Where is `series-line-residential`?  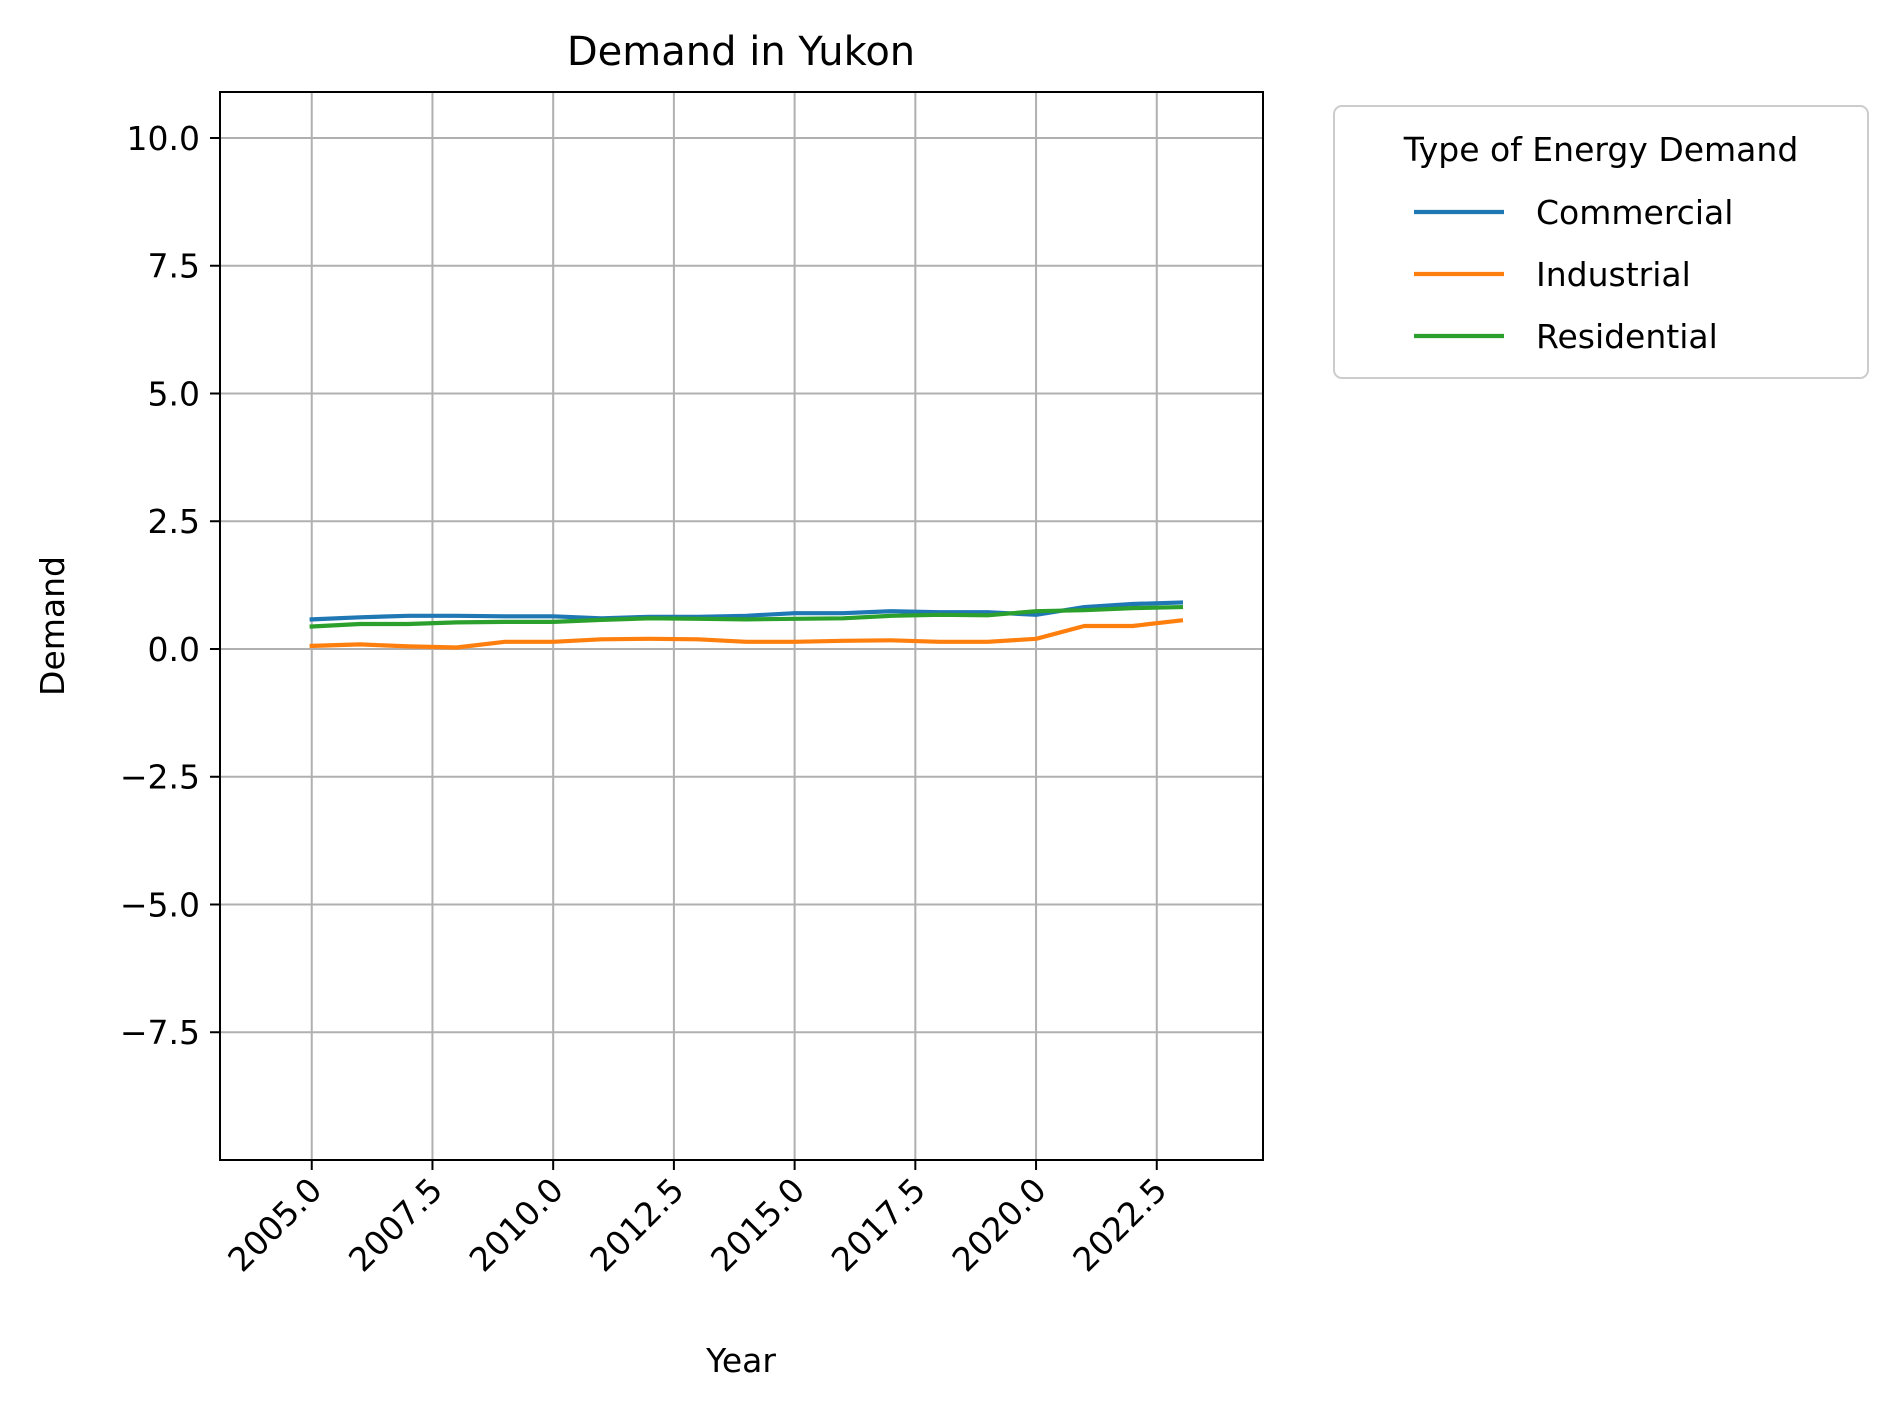
series-line-residential is located at coordinates (746, 616).